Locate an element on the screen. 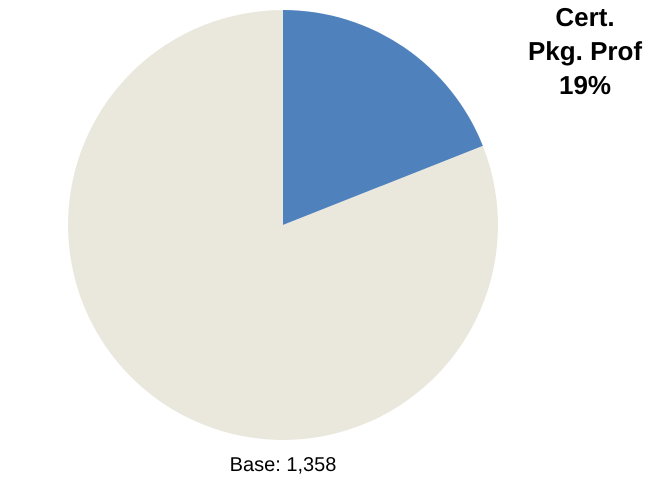 This screenshot has width=654, height=478. pie-slice is located at coordinates (383, 117).